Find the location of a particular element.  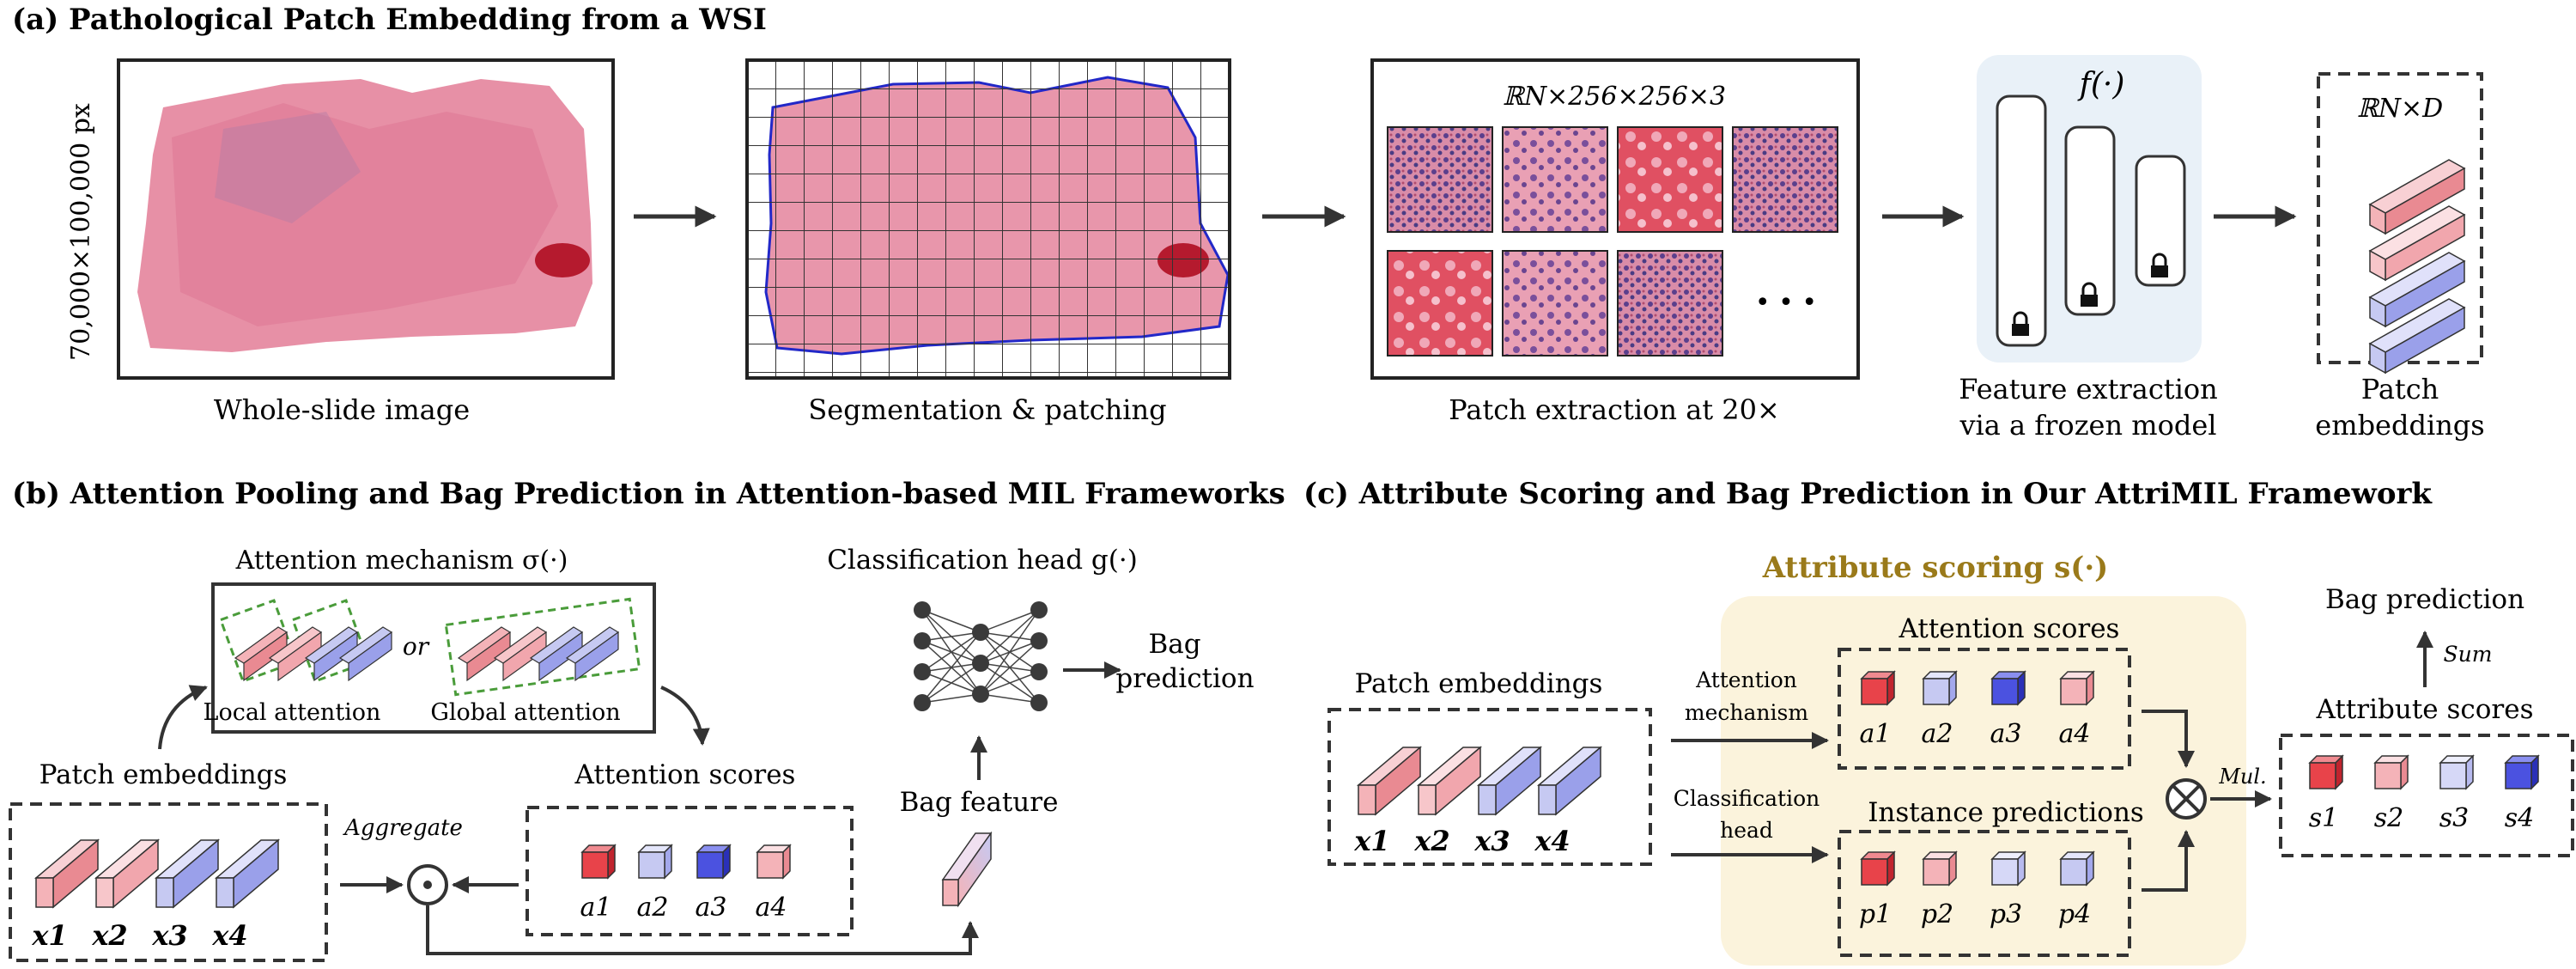

score-cubes-b is located at coordinates (686, 862).